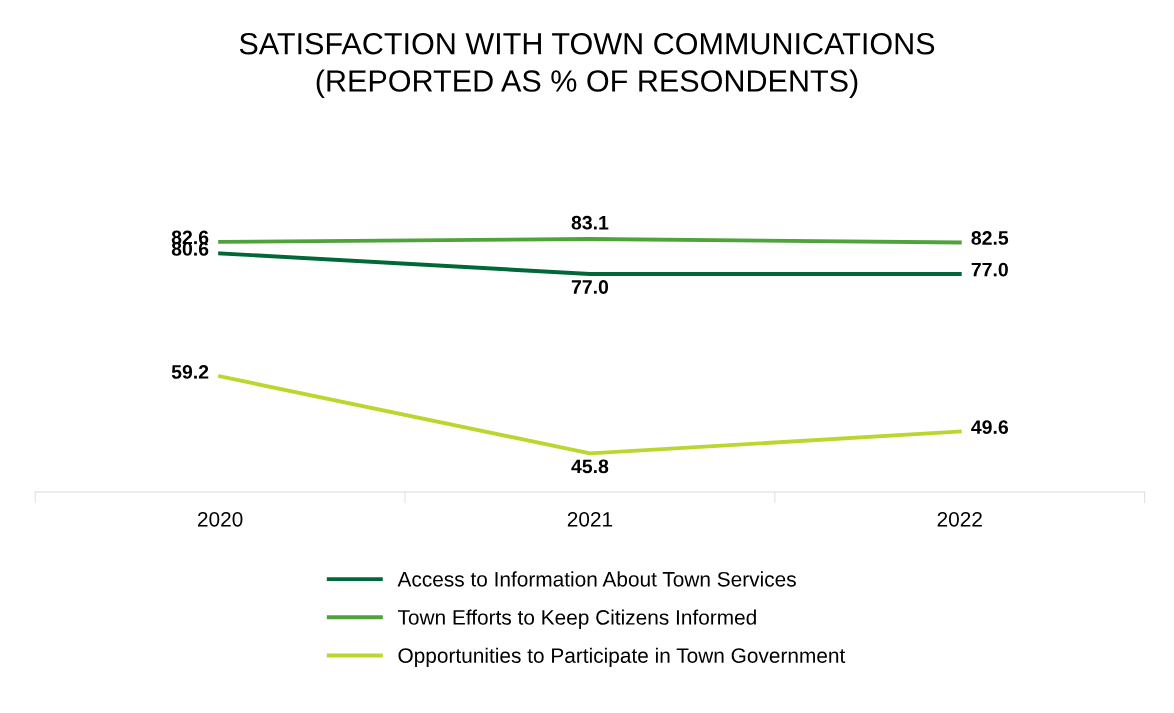 This screenshot has height=713, width=1174. What do you see at coordinates (596, 579) in the screenshot?
I see `legend-label: Access to Information About Town Services` at bounding box center [596, 579].